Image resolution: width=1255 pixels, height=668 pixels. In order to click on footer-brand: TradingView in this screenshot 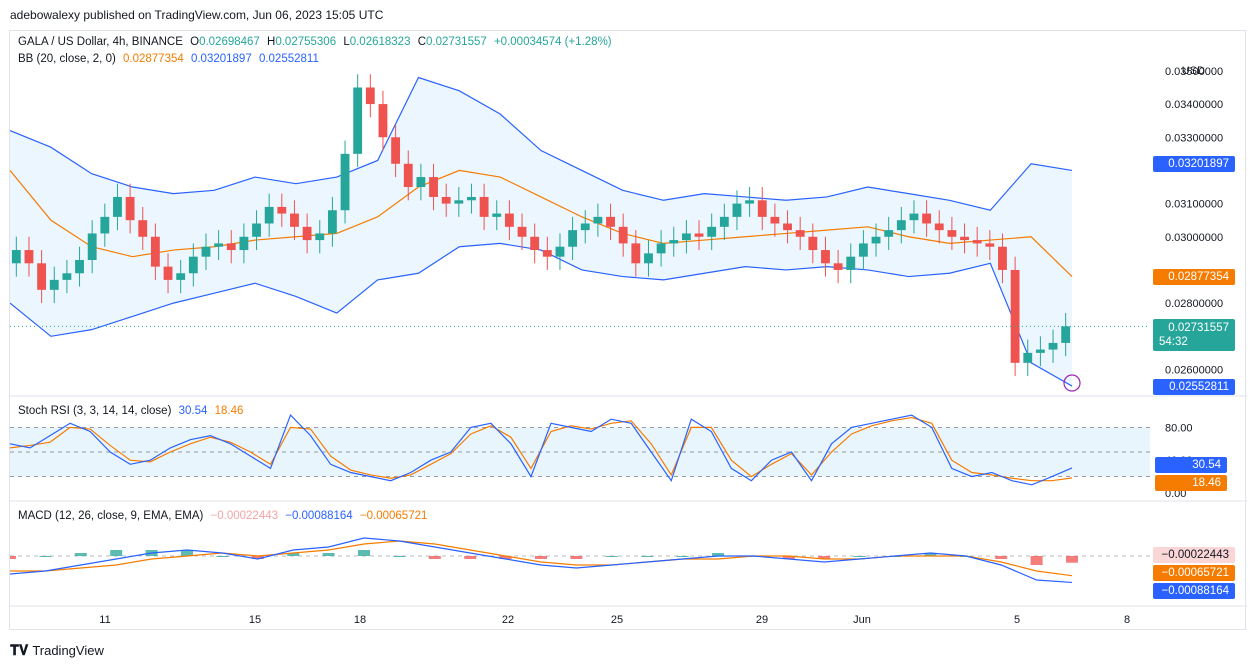, I will do `click(68, 650)`.